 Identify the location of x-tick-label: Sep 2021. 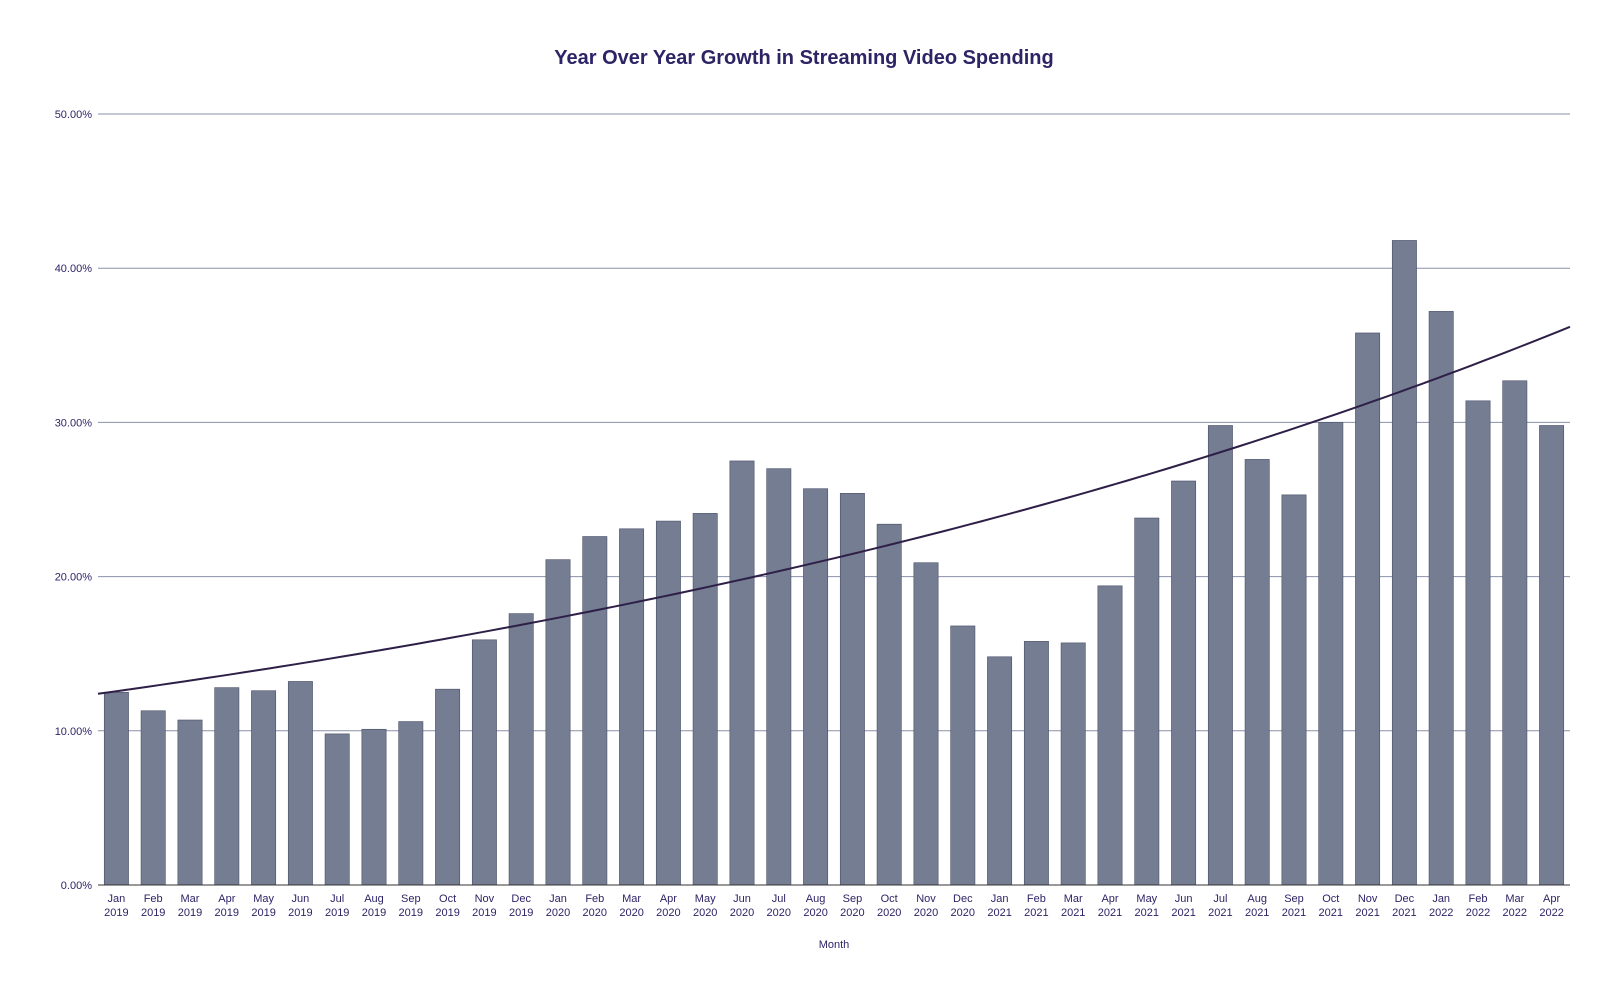
(1294, 906).